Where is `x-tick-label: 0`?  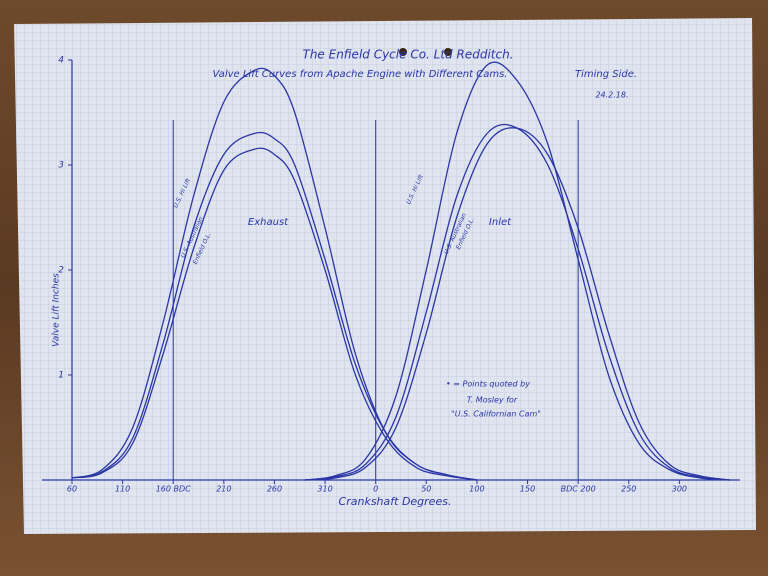
x-tick-label: 0 is located at coordinates (375, 489).